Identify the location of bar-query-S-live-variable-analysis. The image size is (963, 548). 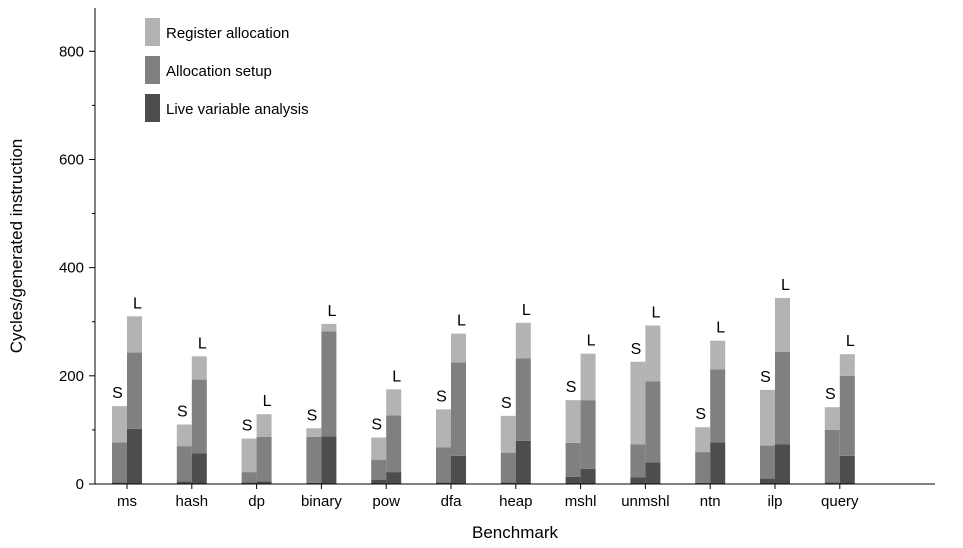
(832, 483).